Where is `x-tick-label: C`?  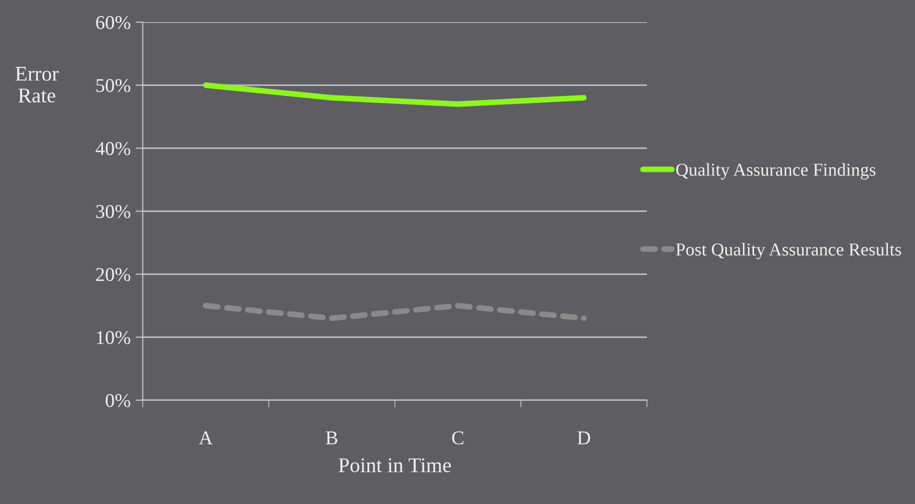
x-tick-label: C is located at coordinates (458, 437).